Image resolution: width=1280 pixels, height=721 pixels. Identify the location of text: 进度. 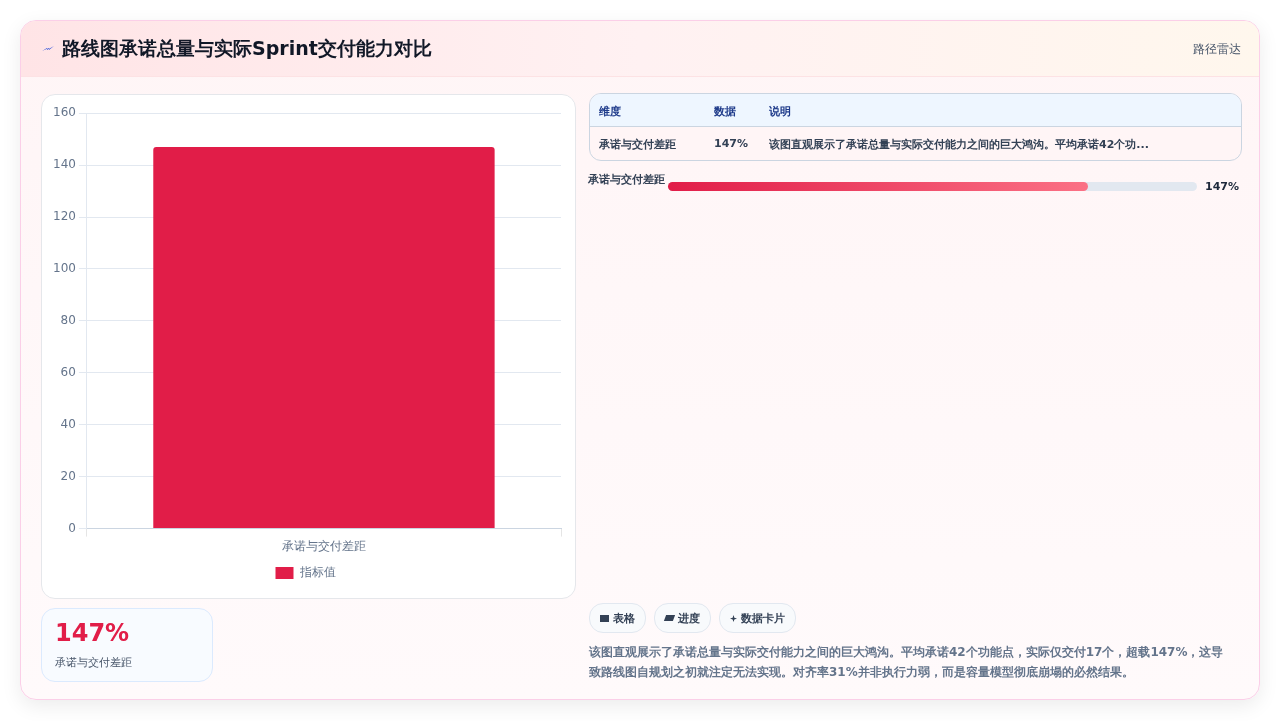
(689, 618).